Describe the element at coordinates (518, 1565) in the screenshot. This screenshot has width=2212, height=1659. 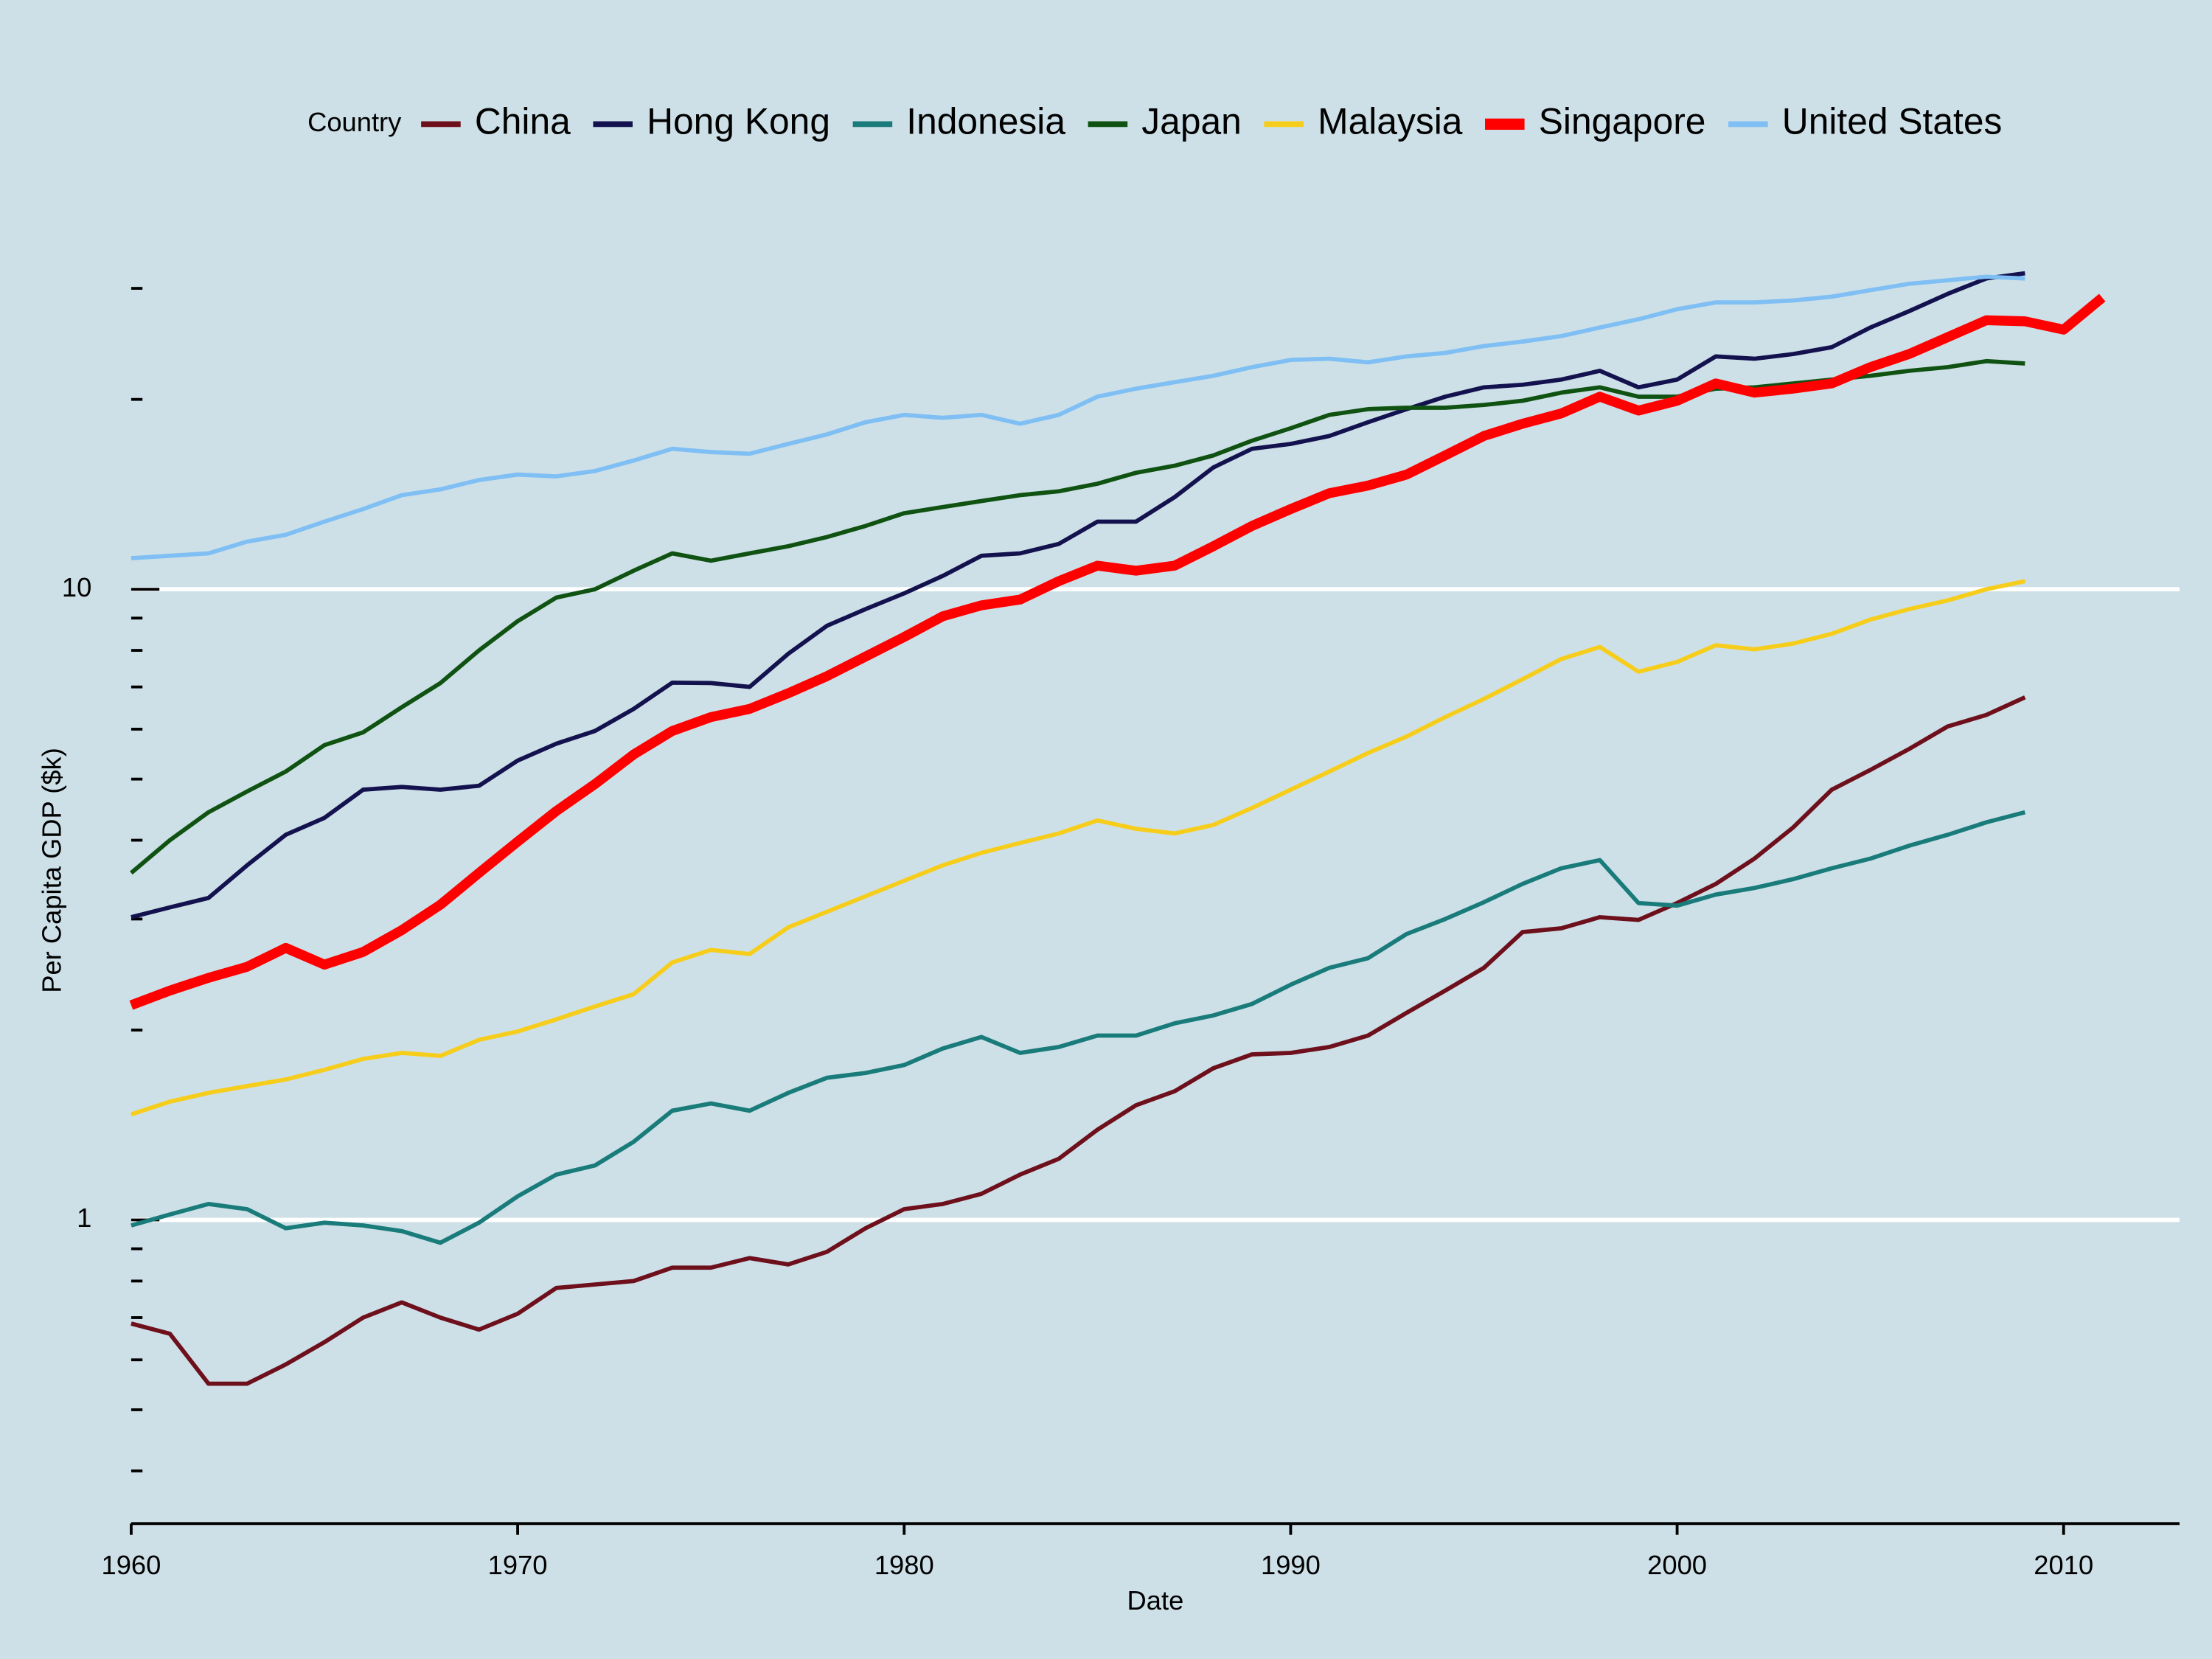
I see `x-tick-label: 1970` at that location.